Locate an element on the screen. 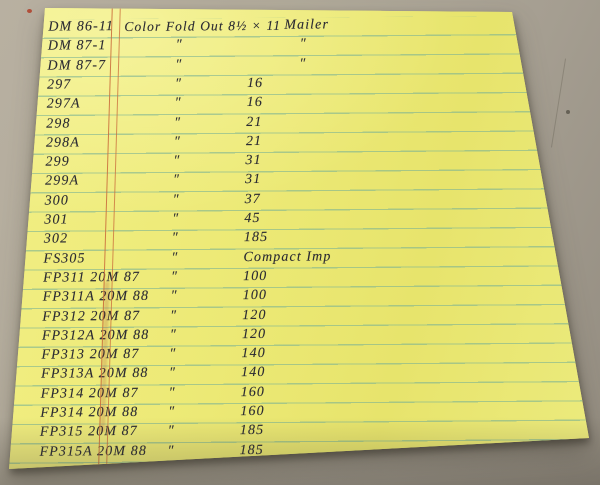  part-number-cell: FP313 20M 87 is located at coordinates (90, 355).